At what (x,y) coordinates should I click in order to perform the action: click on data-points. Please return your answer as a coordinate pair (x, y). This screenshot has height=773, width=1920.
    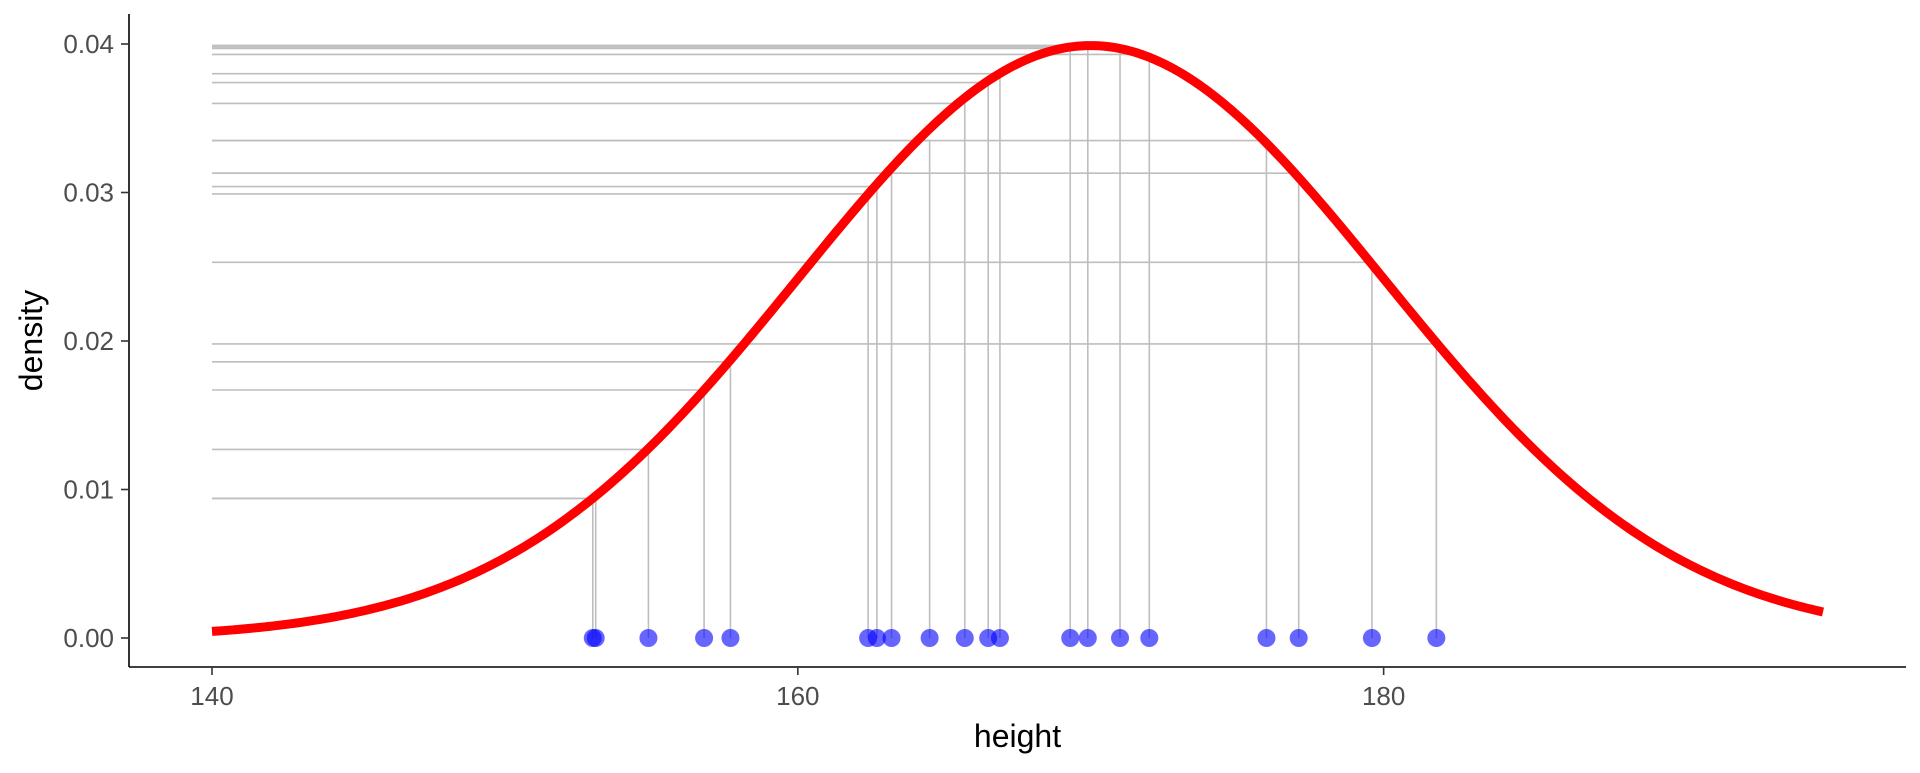
    Looking at the image, I should click on (1014, 638).